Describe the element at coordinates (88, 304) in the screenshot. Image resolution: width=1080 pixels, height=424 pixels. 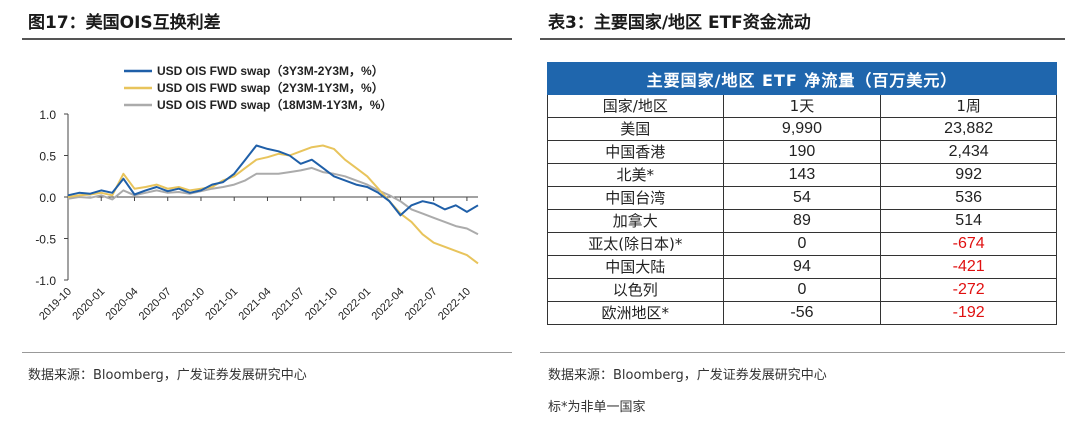
I see `x-tick-label: 2020-01` at that location.